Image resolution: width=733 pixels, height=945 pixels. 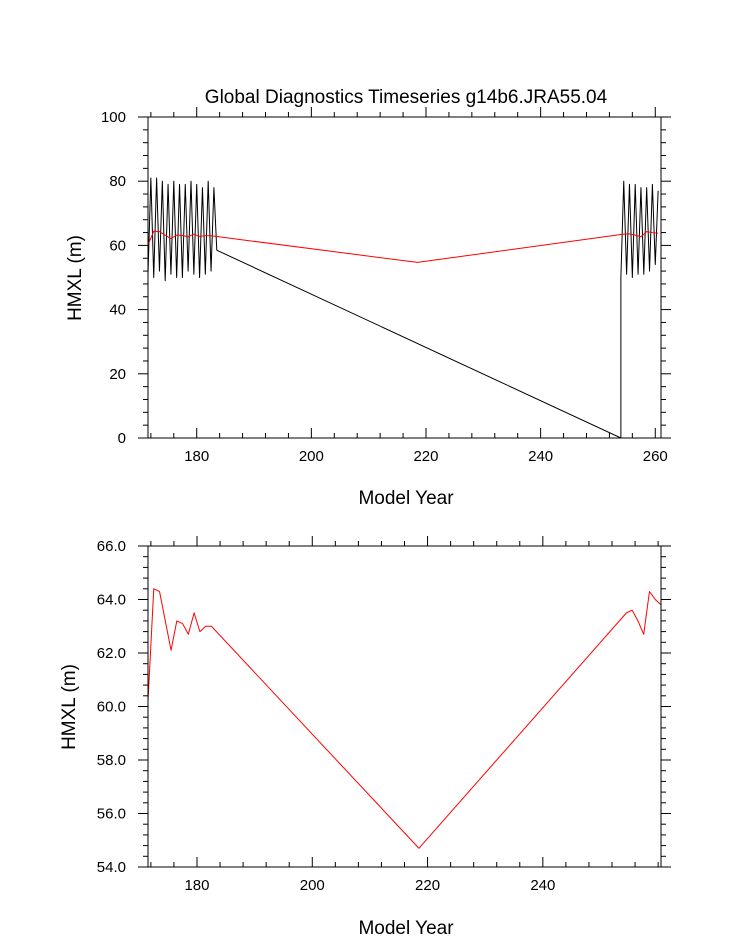 I want to click on y-tick-label-bottom: 60.0, so click(x=111, y=707).